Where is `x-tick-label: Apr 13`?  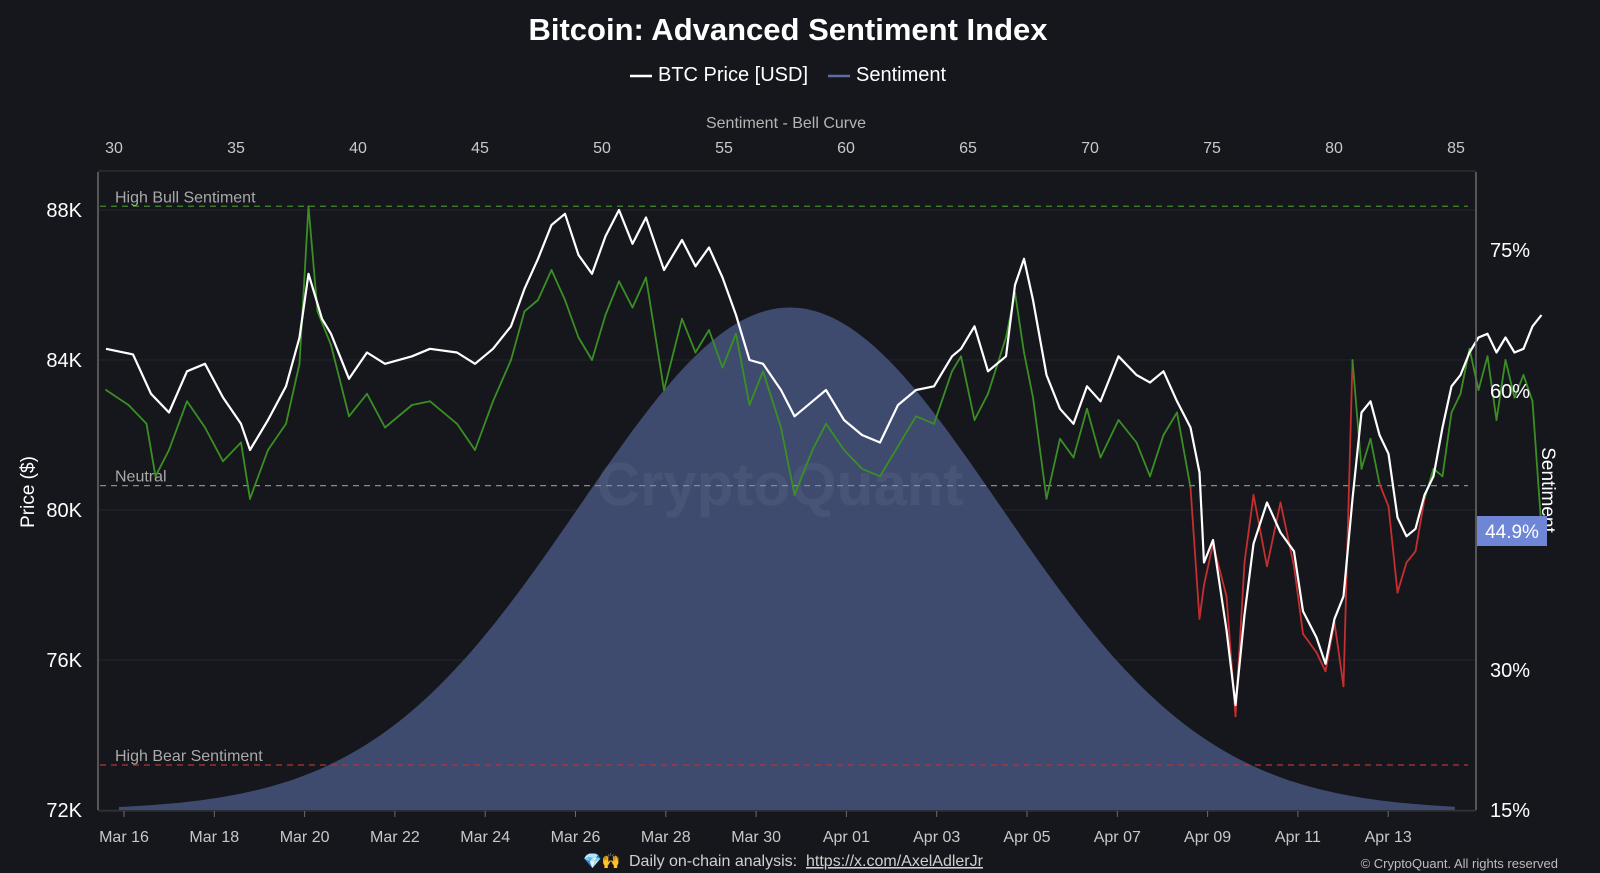 x-tick-label: Apr 13 is located at coordinates (1388, 837).